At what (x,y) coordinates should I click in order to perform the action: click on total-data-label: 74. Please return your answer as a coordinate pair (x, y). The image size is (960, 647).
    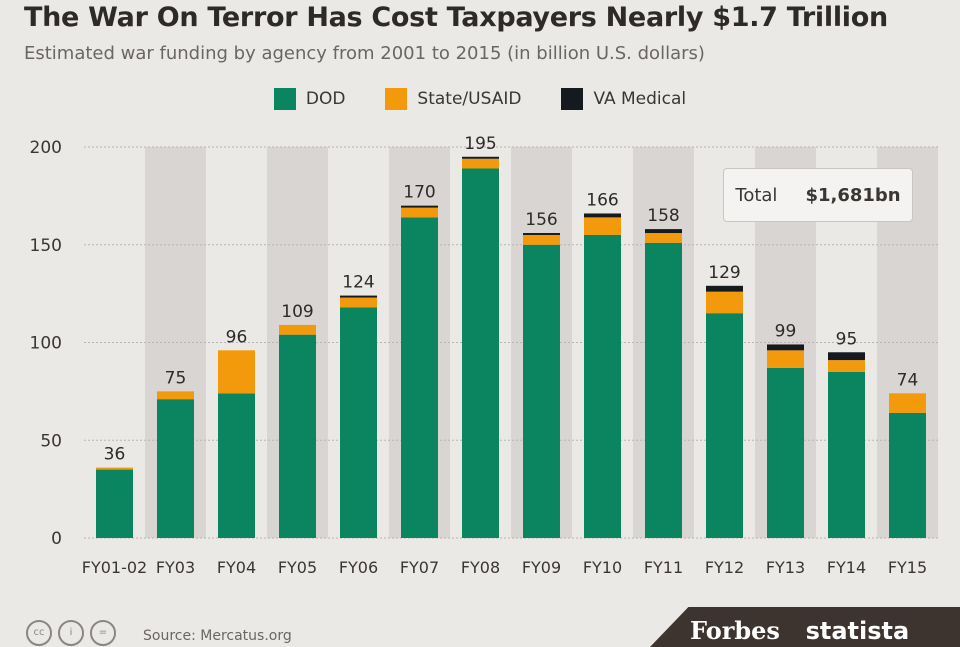
    Looking at the image, I should click on (908, 380).